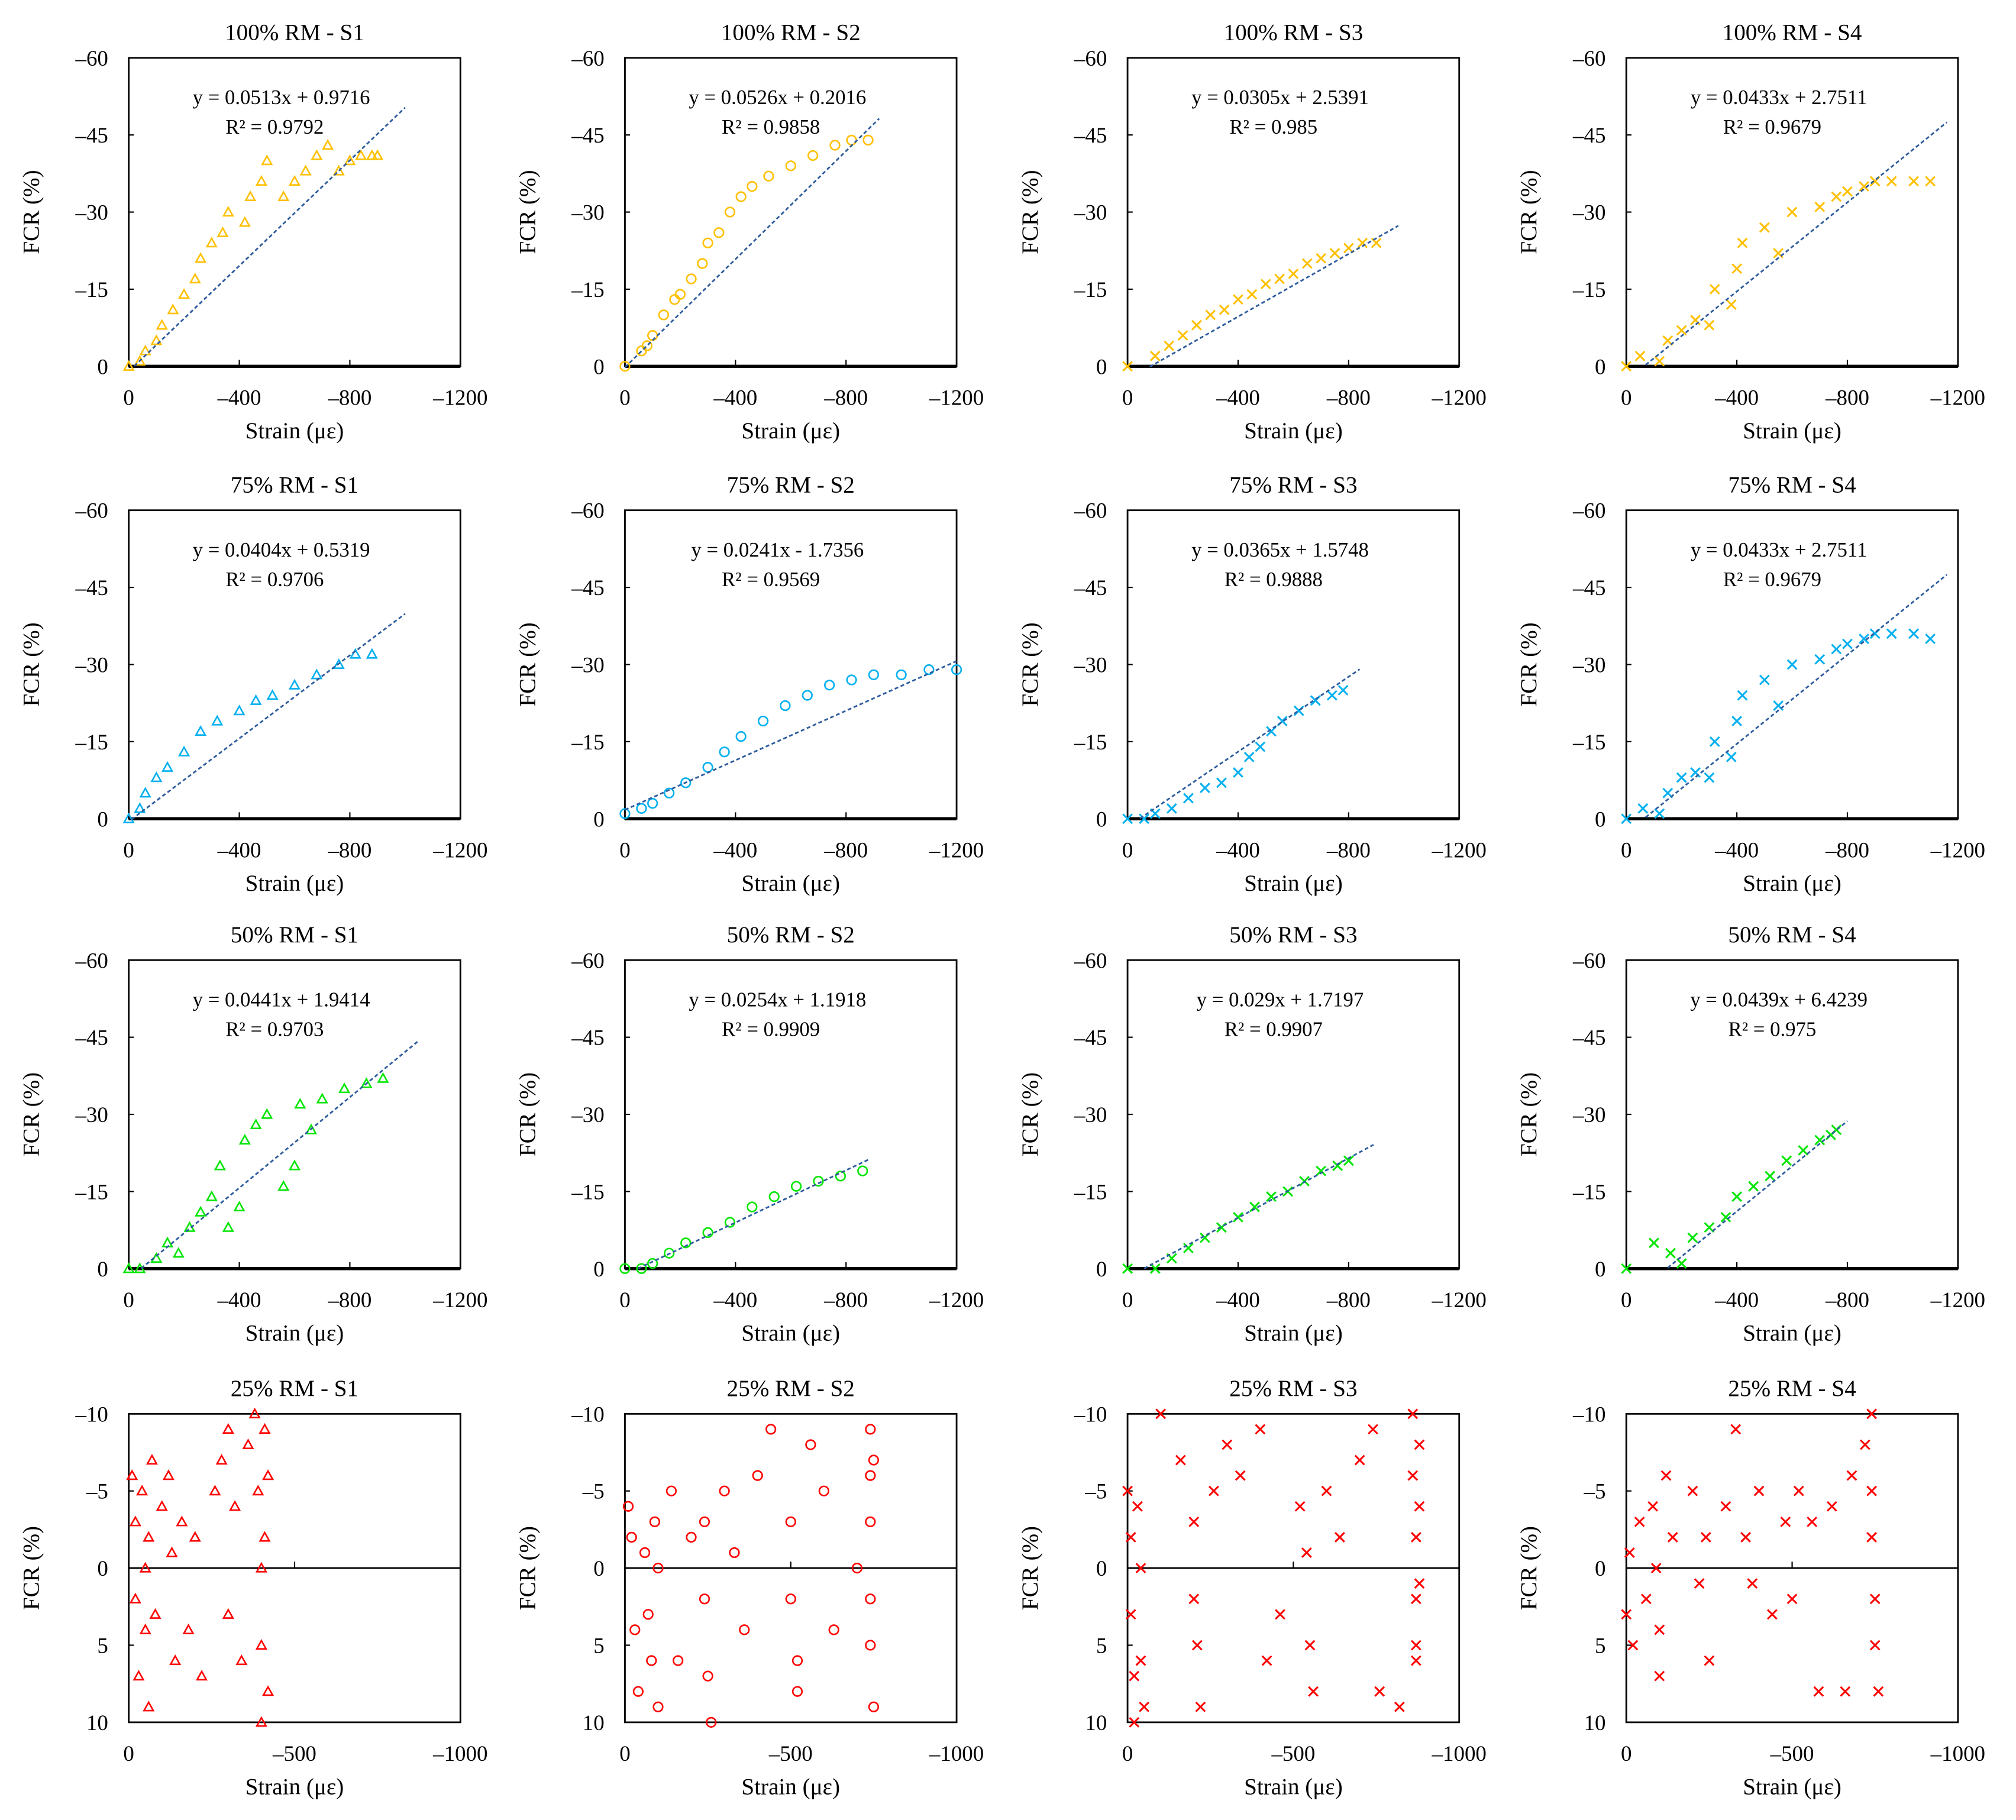 The image size is (2016, 1820). Describe the element at coordinates (239, 398) in the screenshot. I see `x-tick-label: –400` at that location.